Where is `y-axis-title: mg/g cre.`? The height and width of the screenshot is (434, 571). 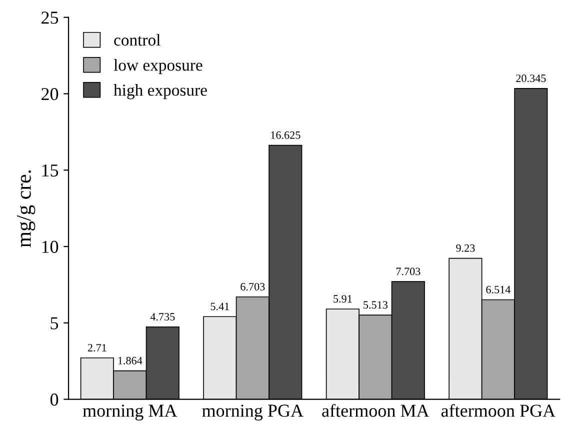
y-axis-title: mg/g cre. is located at coordinates (26, 209).